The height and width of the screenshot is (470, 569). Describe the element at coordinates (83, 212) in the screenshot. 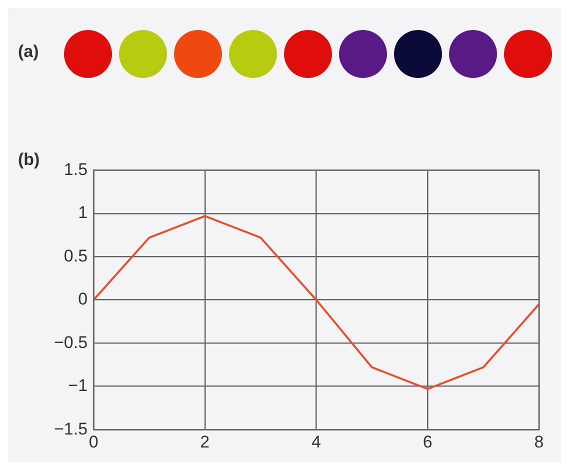

I see `y-tick-label: 1` at that location.